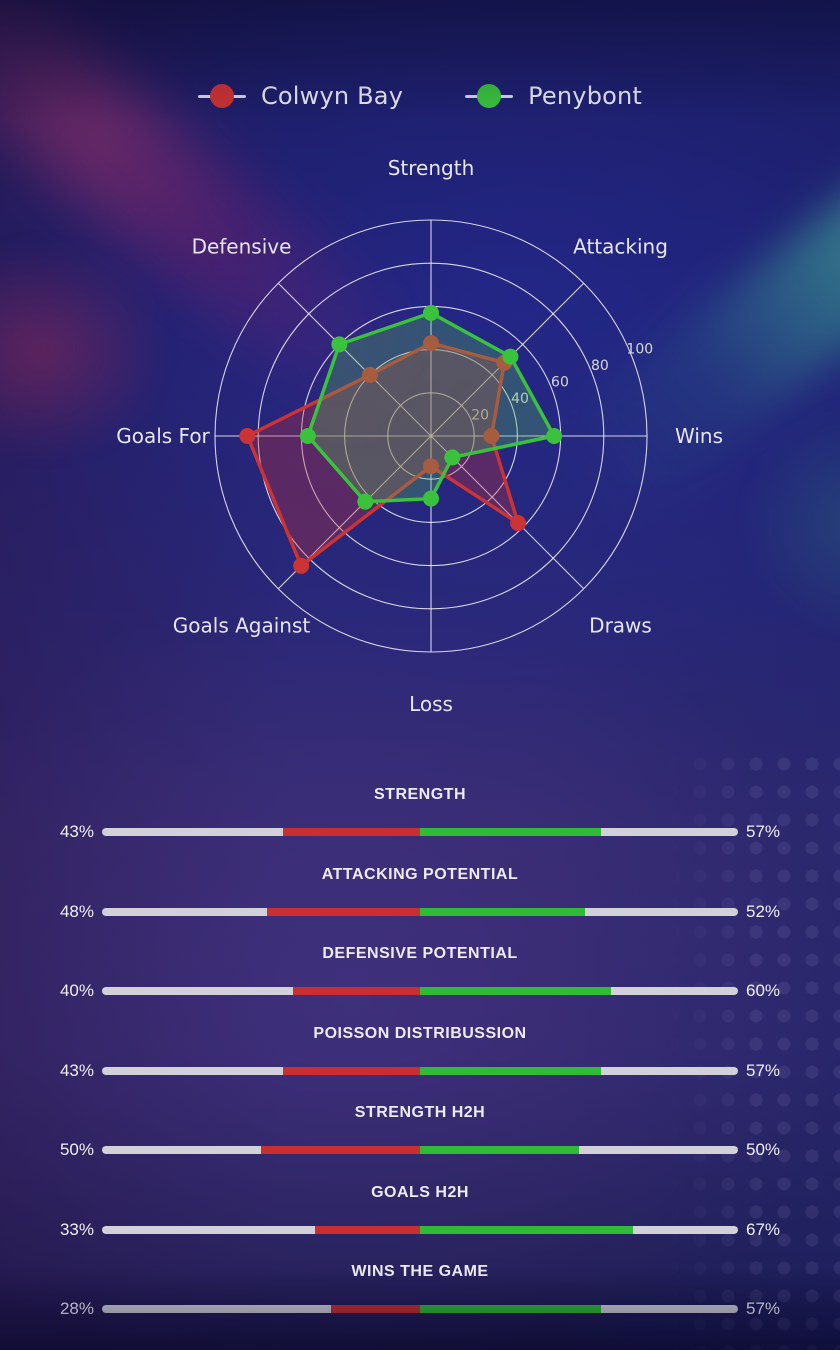 This screenshot has height=1350, width=840. Describe the element at coordinates (763, 1149) in the screenshot. I see `away-percent: 50%` at that location.